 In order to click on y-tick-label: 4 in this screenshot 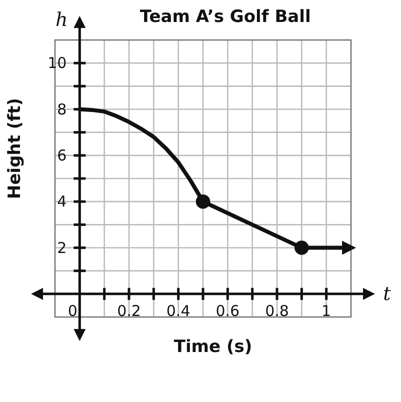, I will do `click(62, 201)`.